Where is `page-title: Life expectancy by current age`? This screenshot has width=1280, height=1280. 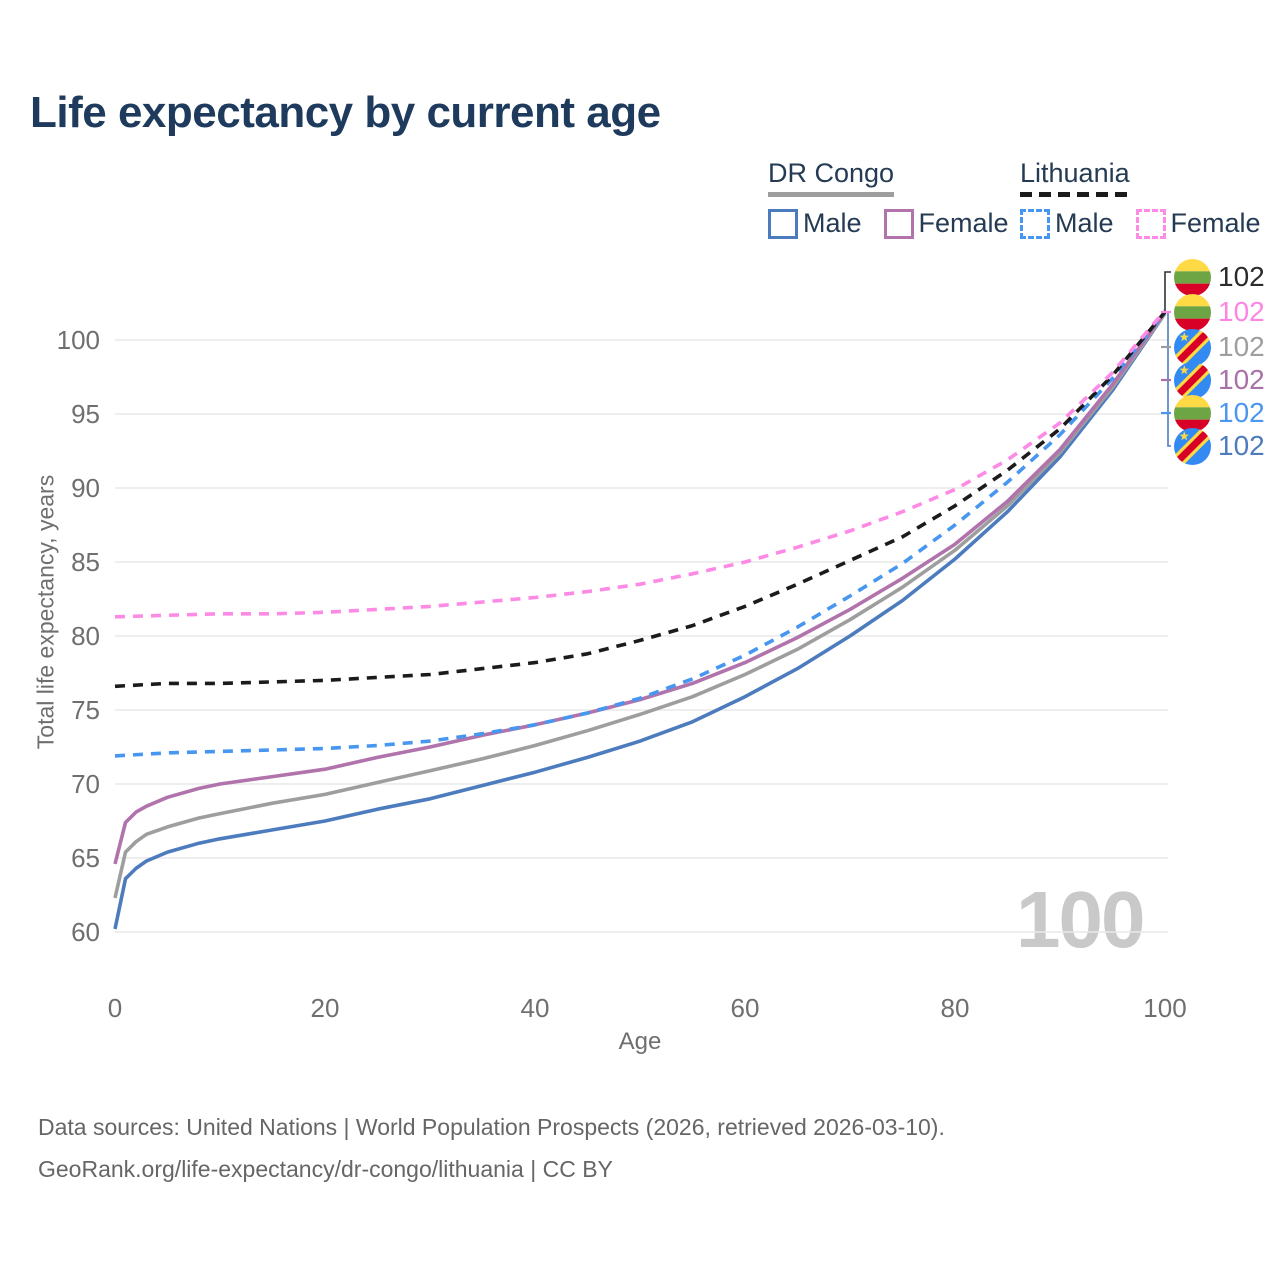
page-title: Life expectancy by current age is located at coordinates (345, 112).